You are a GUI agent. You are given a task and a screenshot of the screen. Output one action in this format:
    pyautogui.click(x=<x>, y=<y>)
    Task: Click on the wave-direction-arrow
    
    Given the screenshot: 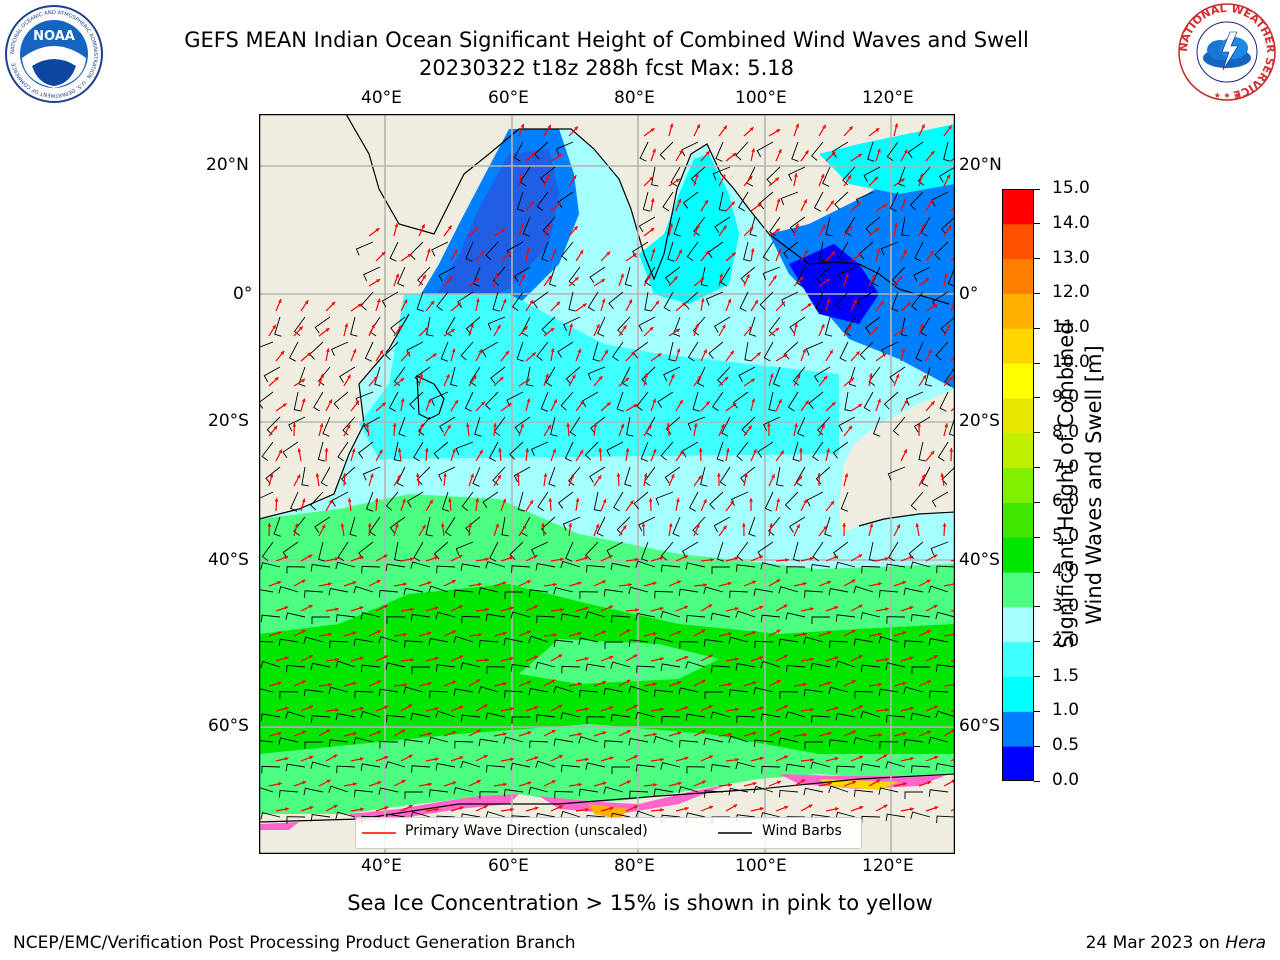 What is the action you would take?
    pyautogui.click(x=952, y=711)
    